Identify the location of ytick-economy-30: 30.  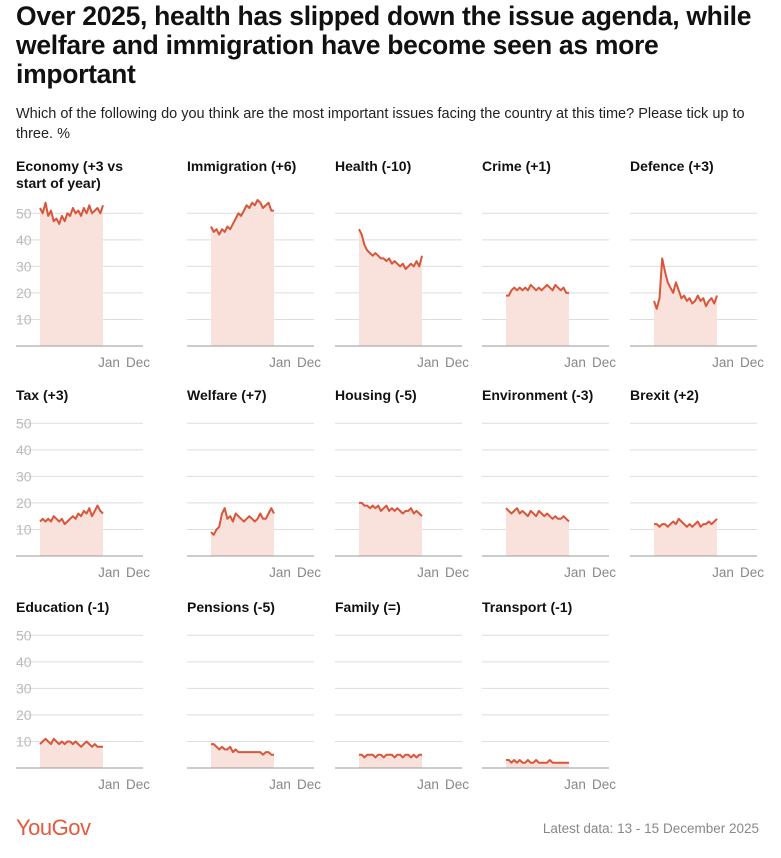
(24, 266).